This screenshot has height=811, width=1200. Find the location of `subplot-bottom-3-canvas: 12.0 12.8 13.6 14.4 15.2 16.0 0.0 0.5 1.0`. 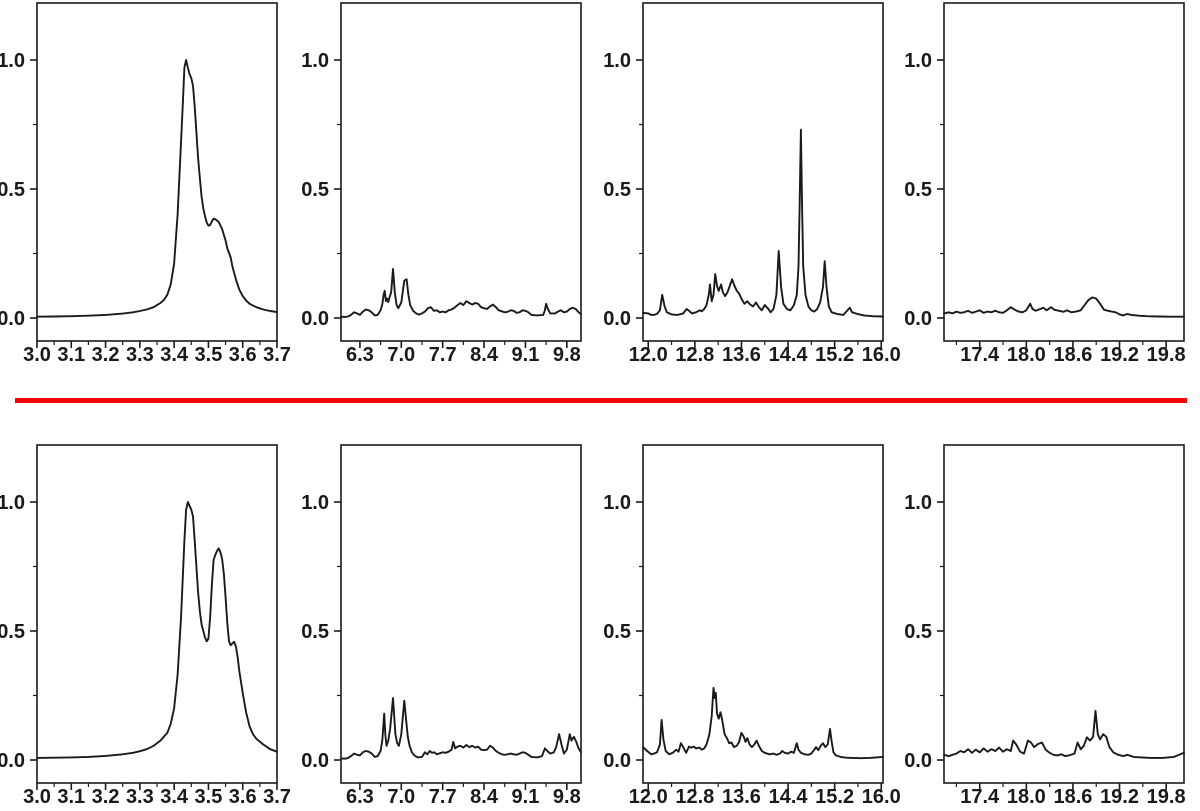

subplot-bottom-3-canvas: 12.0 12.8 13.6 14.4 15.2 16.0 0.0 0.5 1.0 is located at coordinates (752, 626).